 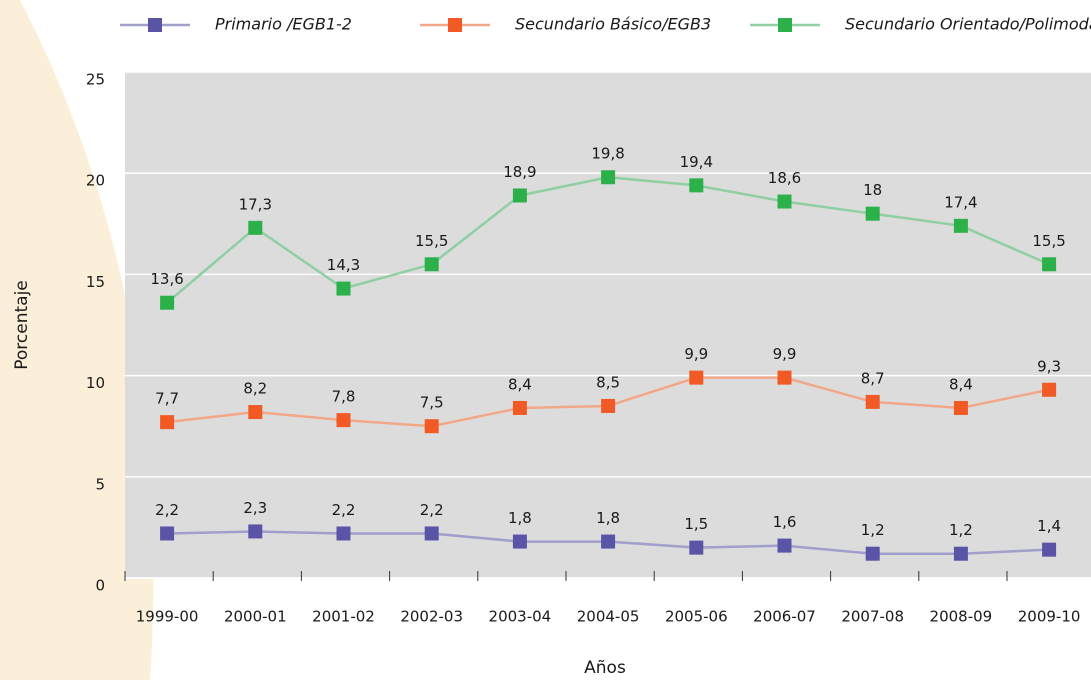 What do you see at coordinates (255, 204) in the screenshot?
I see `data-label: 17,3` at bounding box center [255, 204].